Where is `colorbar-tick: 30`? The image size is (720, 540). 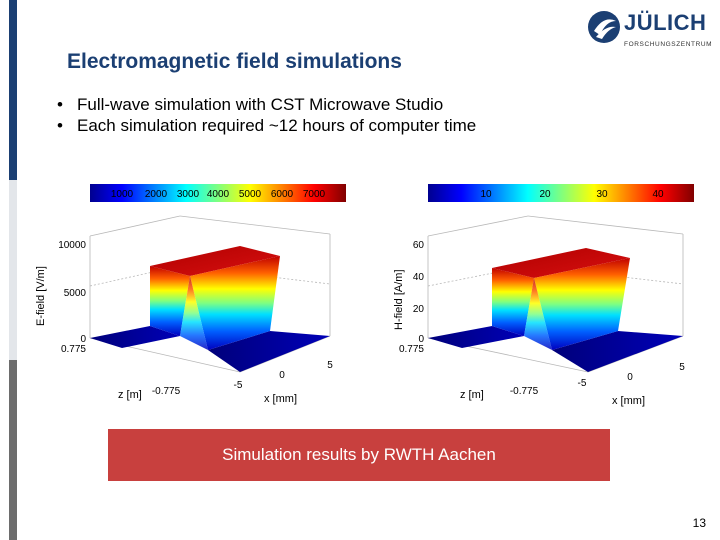 colorbar-tick: 30 is located at coordinates (602, 194).